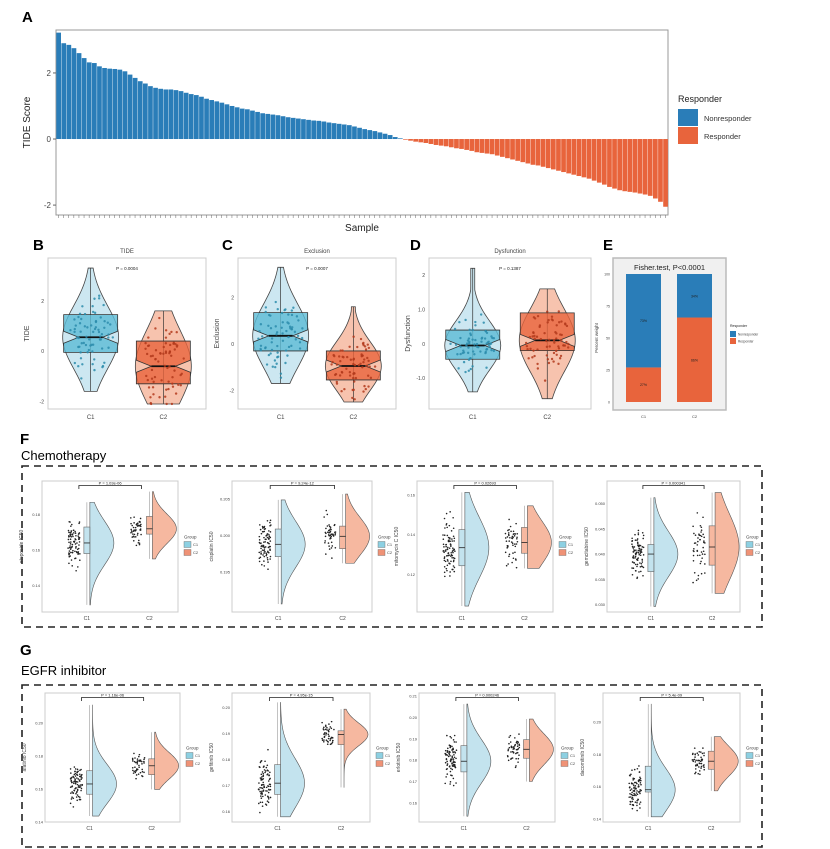 This screenshot has width=830, height=849. What do you see at coordinates (27, 333) in the screenshot?
I see `y-axis-label: TIDE` at bounding box center [27, 333].